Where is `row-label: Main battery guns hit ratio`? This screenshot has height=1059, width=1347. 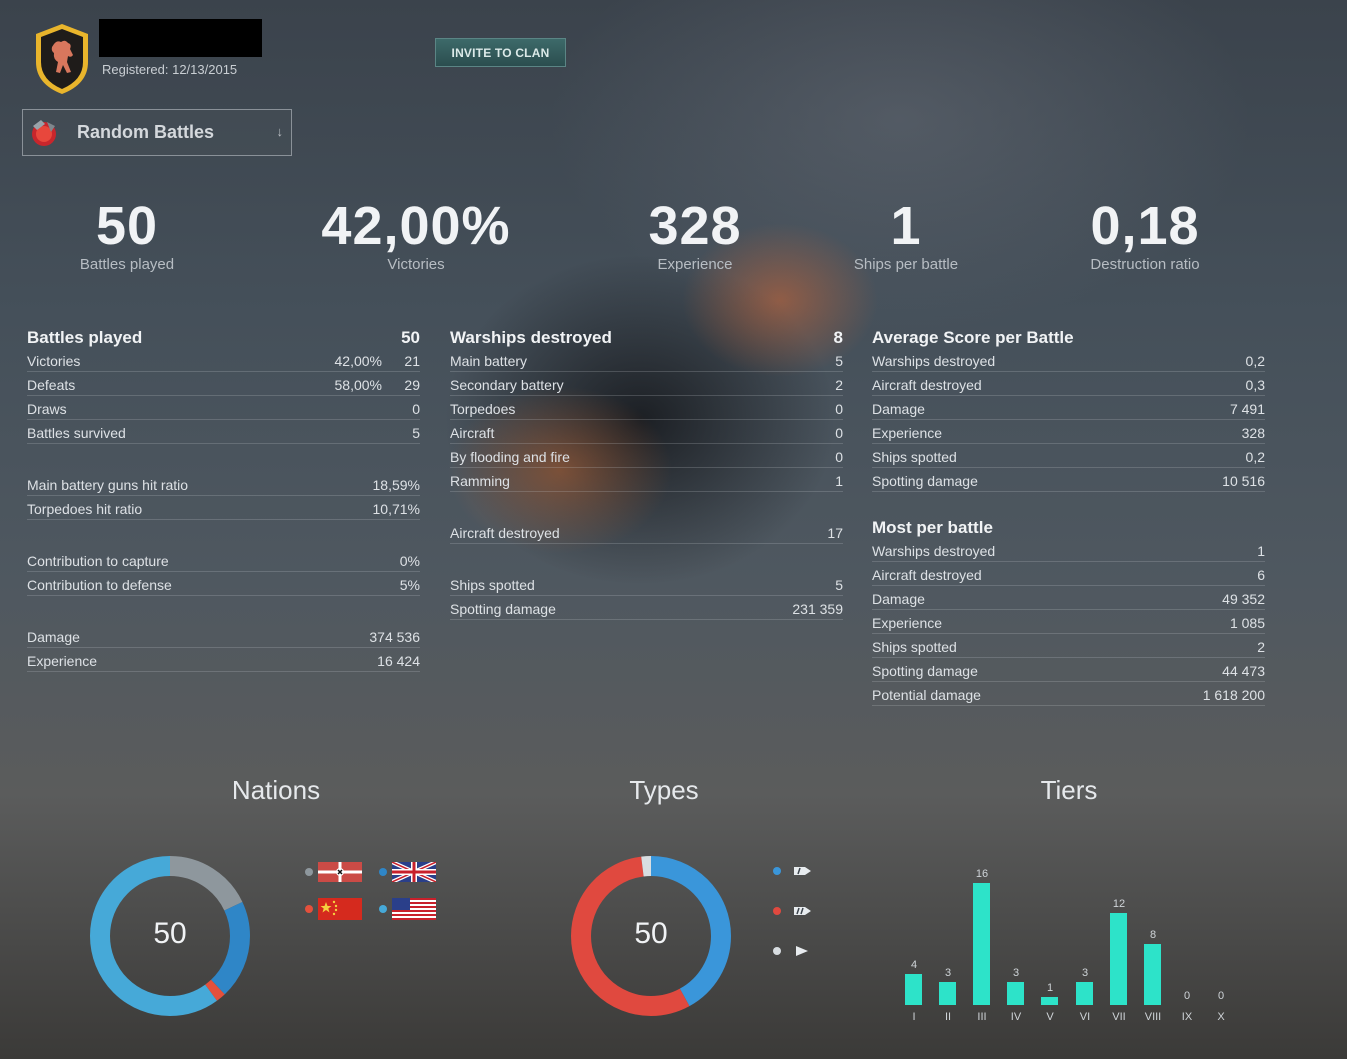
row-label: Main battery guns hit ratio is located at coordinates (108, 485).